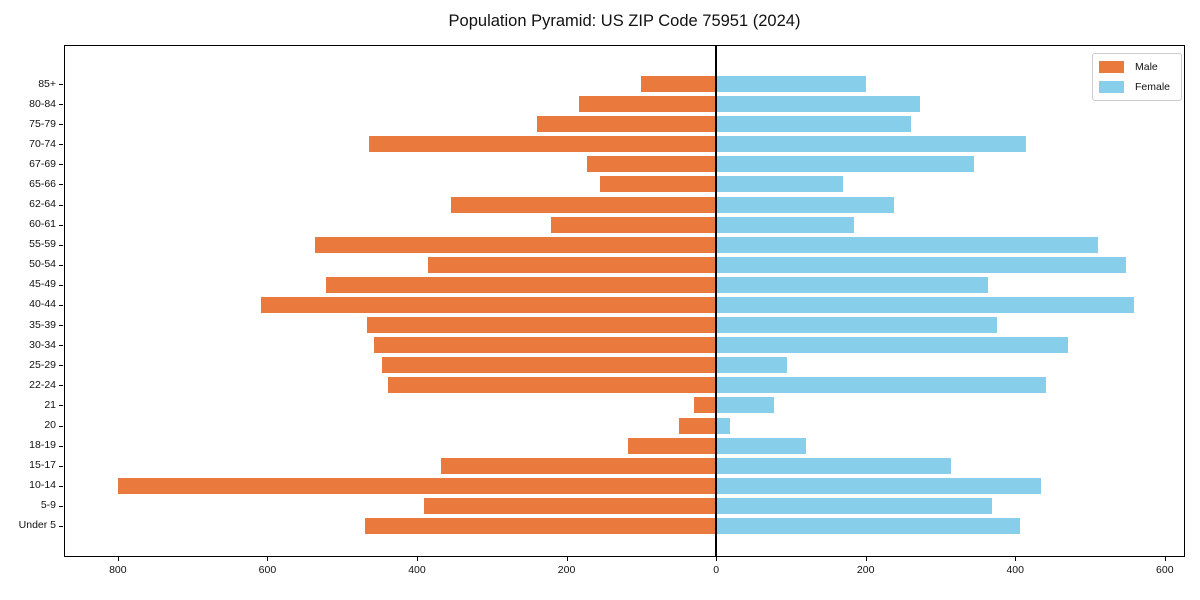 The width and height of the screenshot is (1200, 600). I want to click on y-axis-label: 70-74, so click(42, 143).